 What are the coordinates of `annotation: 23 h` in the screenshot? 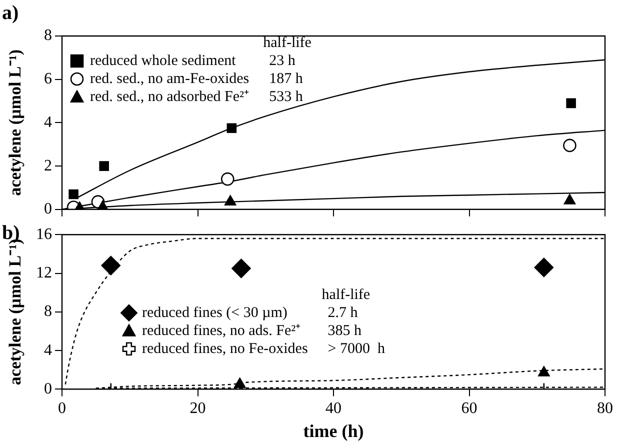 It's located at (282, 60).